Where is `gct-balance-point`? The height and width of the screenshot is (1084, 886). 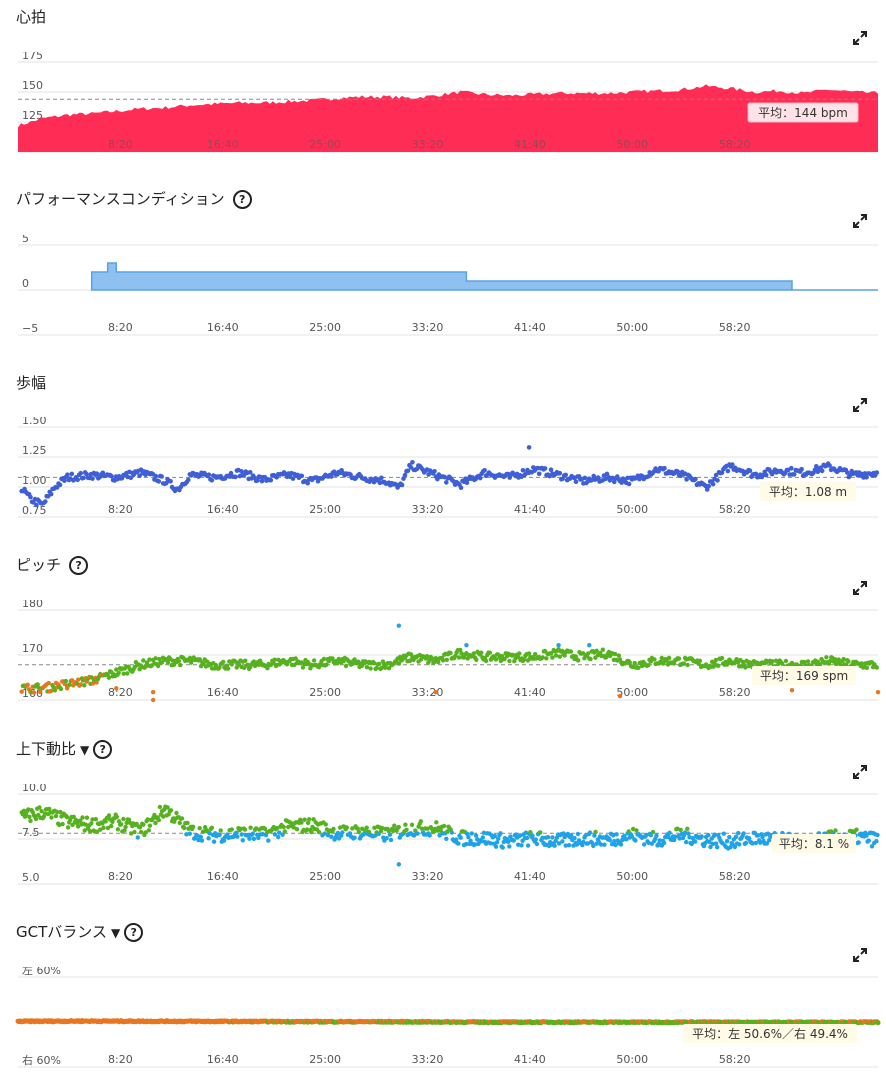
gct-balance-point is located at coordinates (878, 1023).